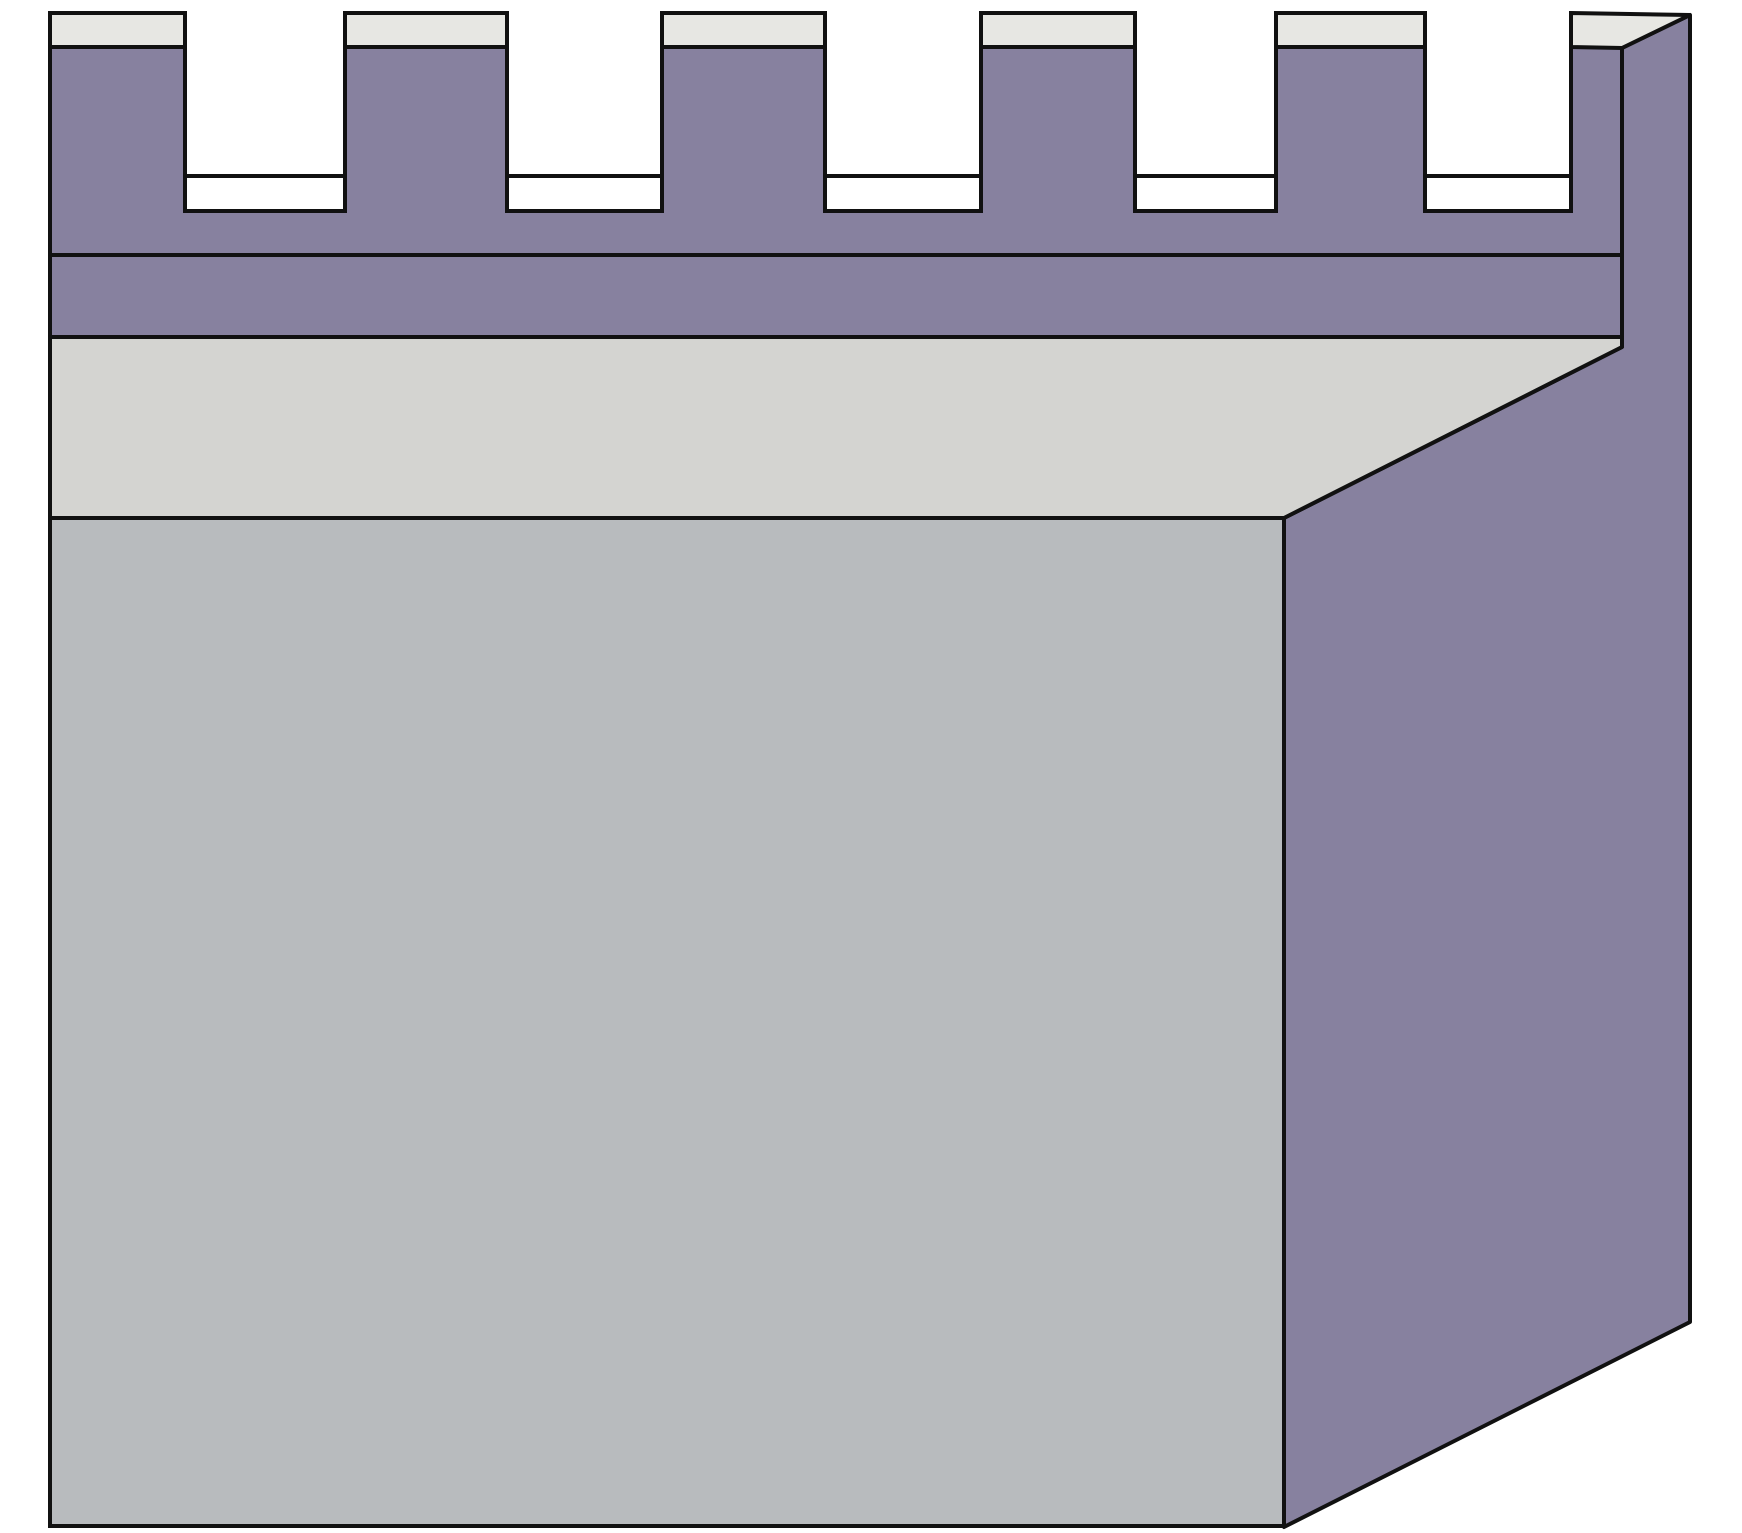  I want to click on wall-top-ledge, so click(836, 427).